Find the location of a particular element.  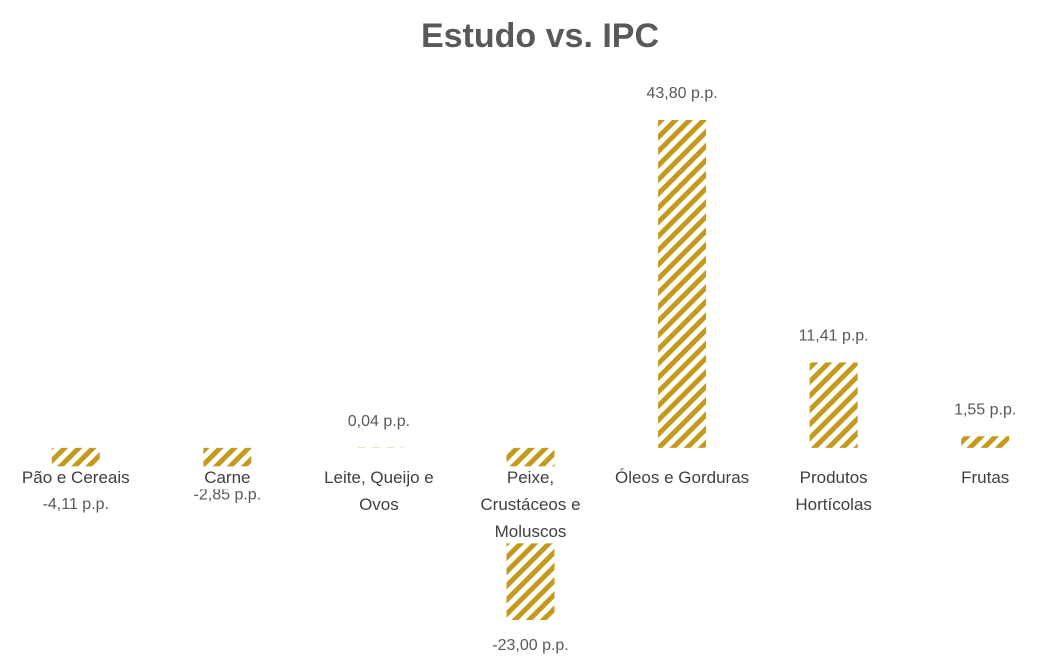

chart-title: Estudo vs. IPC is located at coordinates (540, 36).